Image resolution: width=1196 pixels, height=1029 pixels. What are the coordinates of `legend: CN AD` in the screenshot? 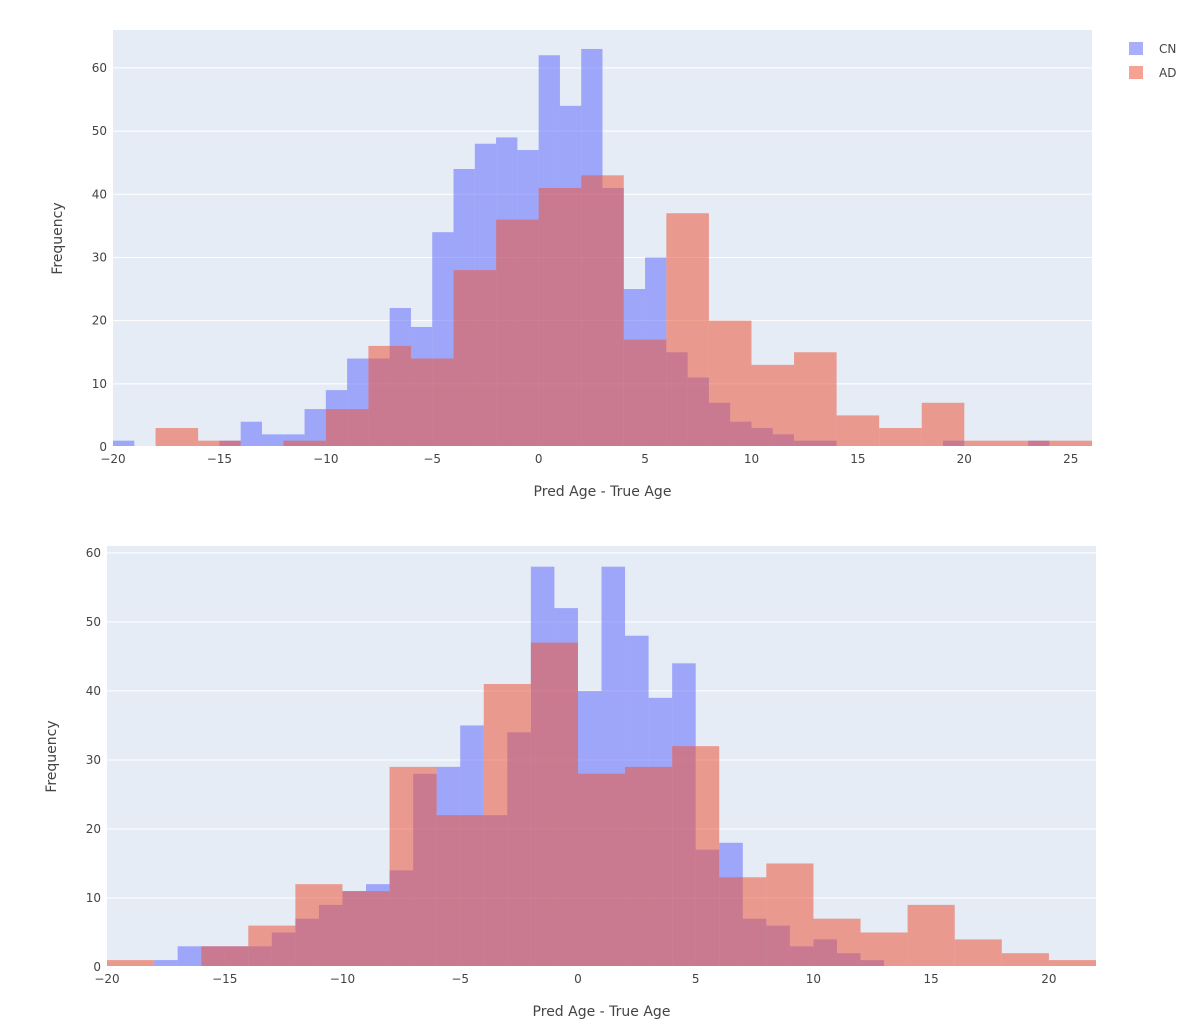 It's located at (1152, 61).